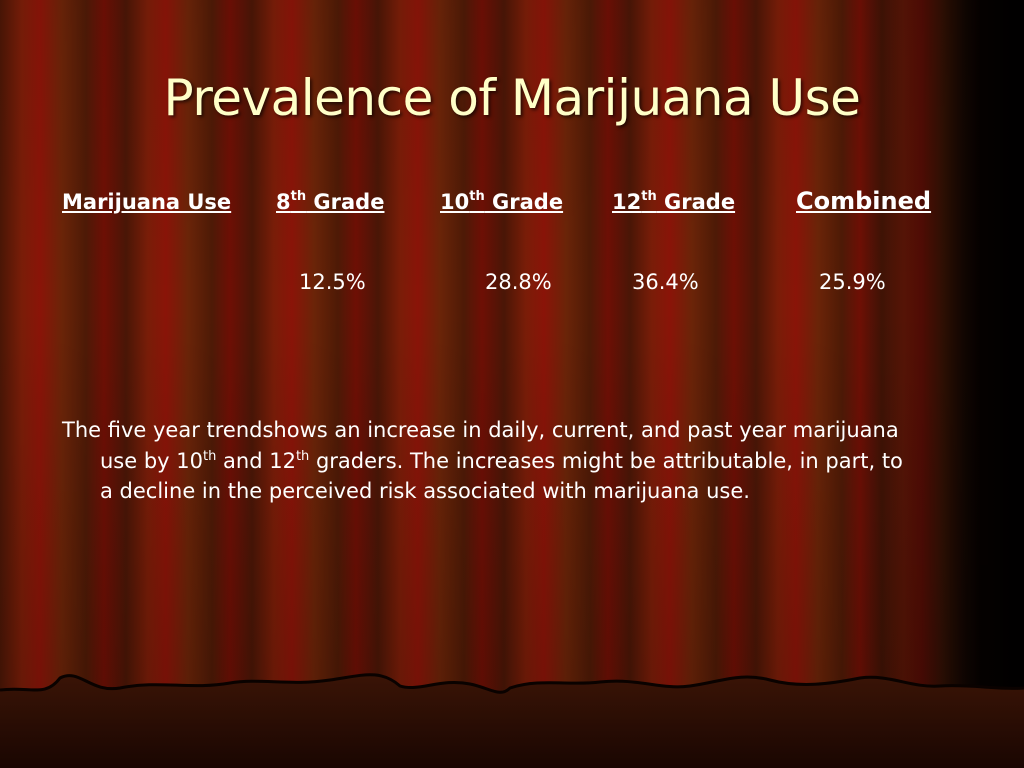  What do you see at coordinates (502, 201) in the screenshot?
I see `header-10th-grade: 10th Grade` at bounding box center [502, 201].